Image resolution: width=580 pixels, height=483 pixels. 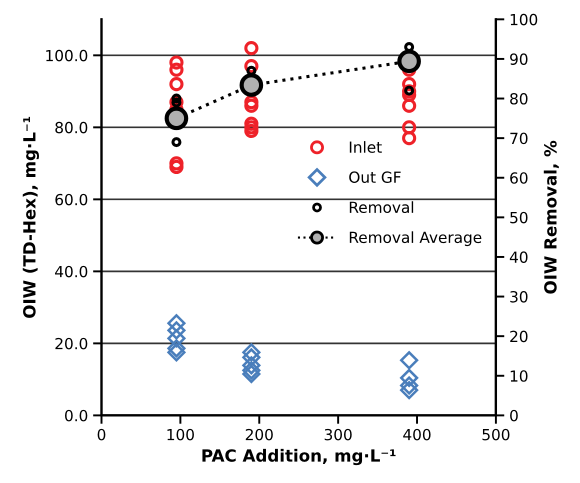 What do you see at coordinates (496, 434) in the screenshot?
I see `x-tick-label: 500` at bounding box center [496, 434].